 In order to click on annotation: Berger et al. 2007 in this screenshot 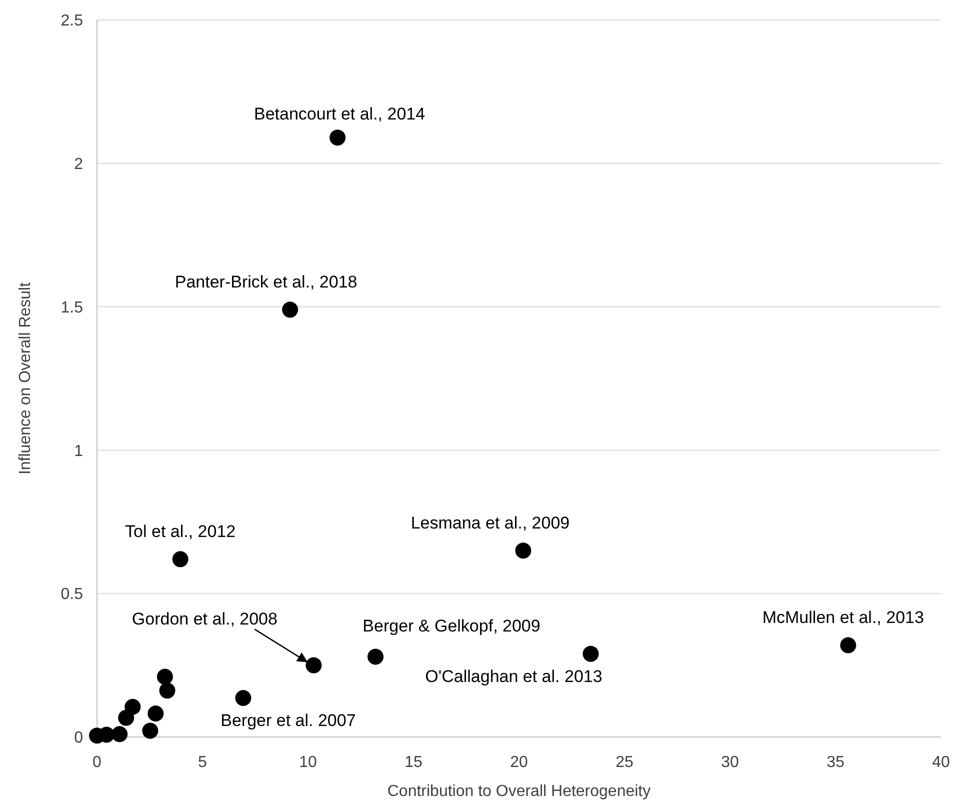, I will do `click(288, 720)`.